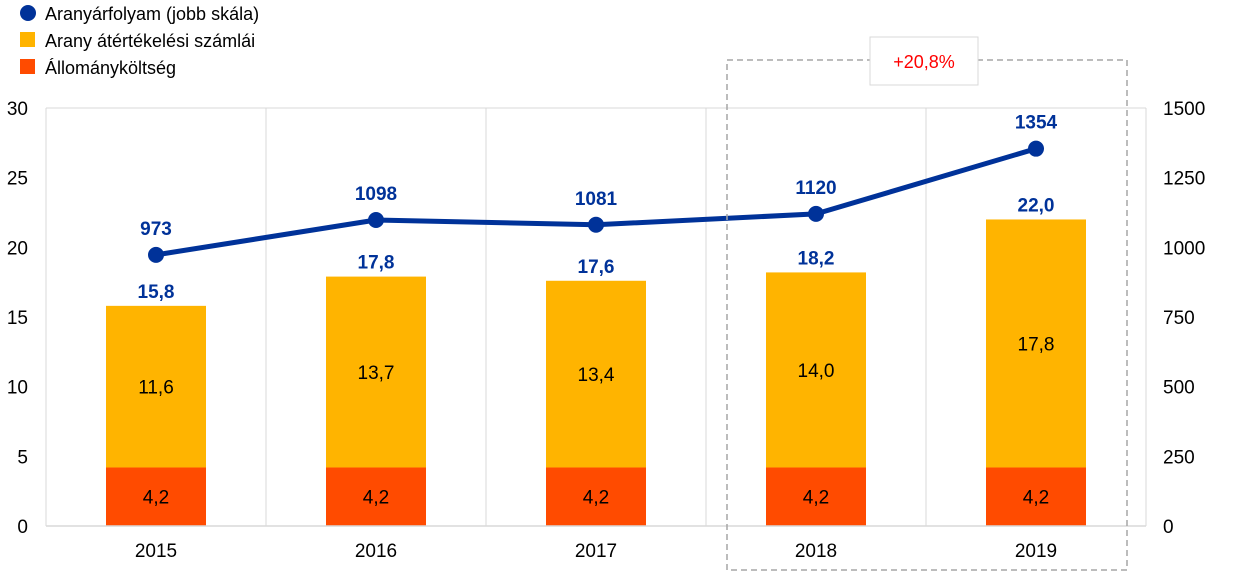 This screenshot has width=1240, height=580. I want to click on bar-total-label: 15,8, so click(156, 292).